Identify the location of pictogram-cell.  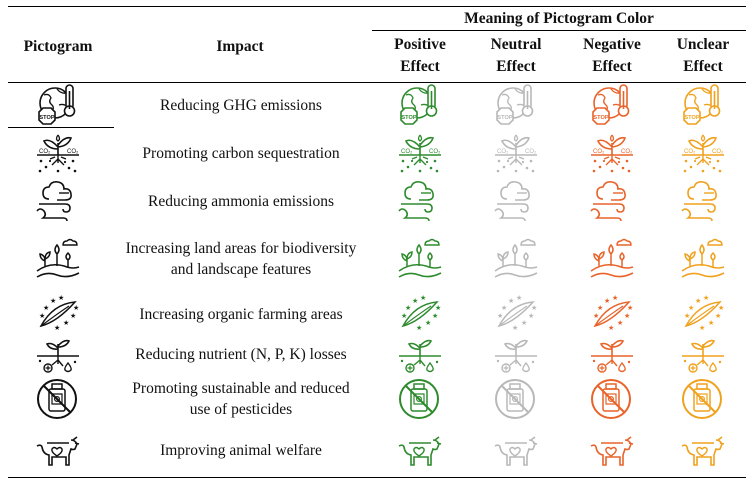
(58, 354).